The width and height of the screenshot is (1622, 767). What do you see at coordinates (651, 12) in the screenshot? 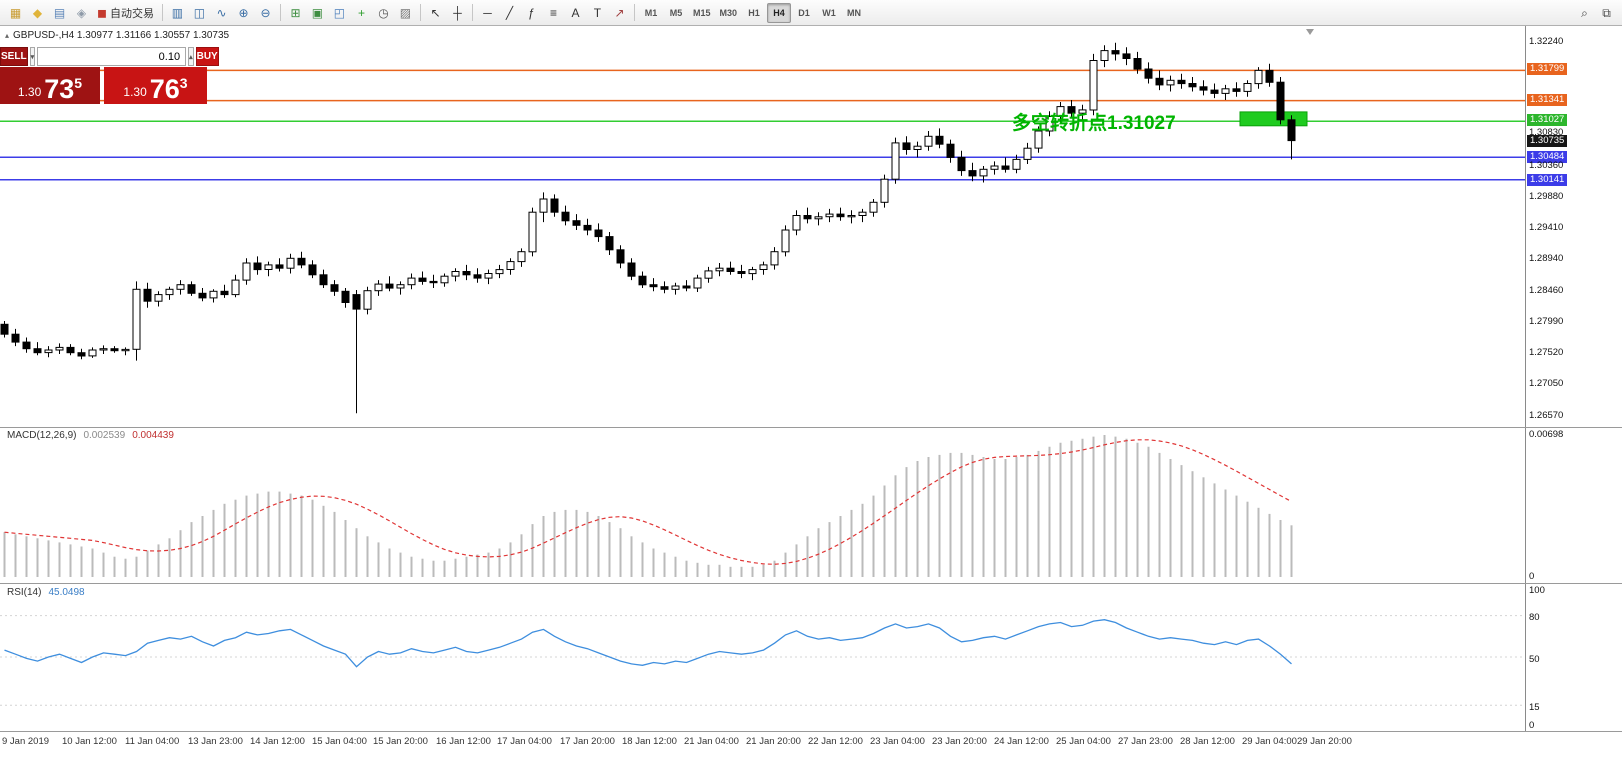
I see `timeframe-m1-button: M1` at bounding box center [651, 12].